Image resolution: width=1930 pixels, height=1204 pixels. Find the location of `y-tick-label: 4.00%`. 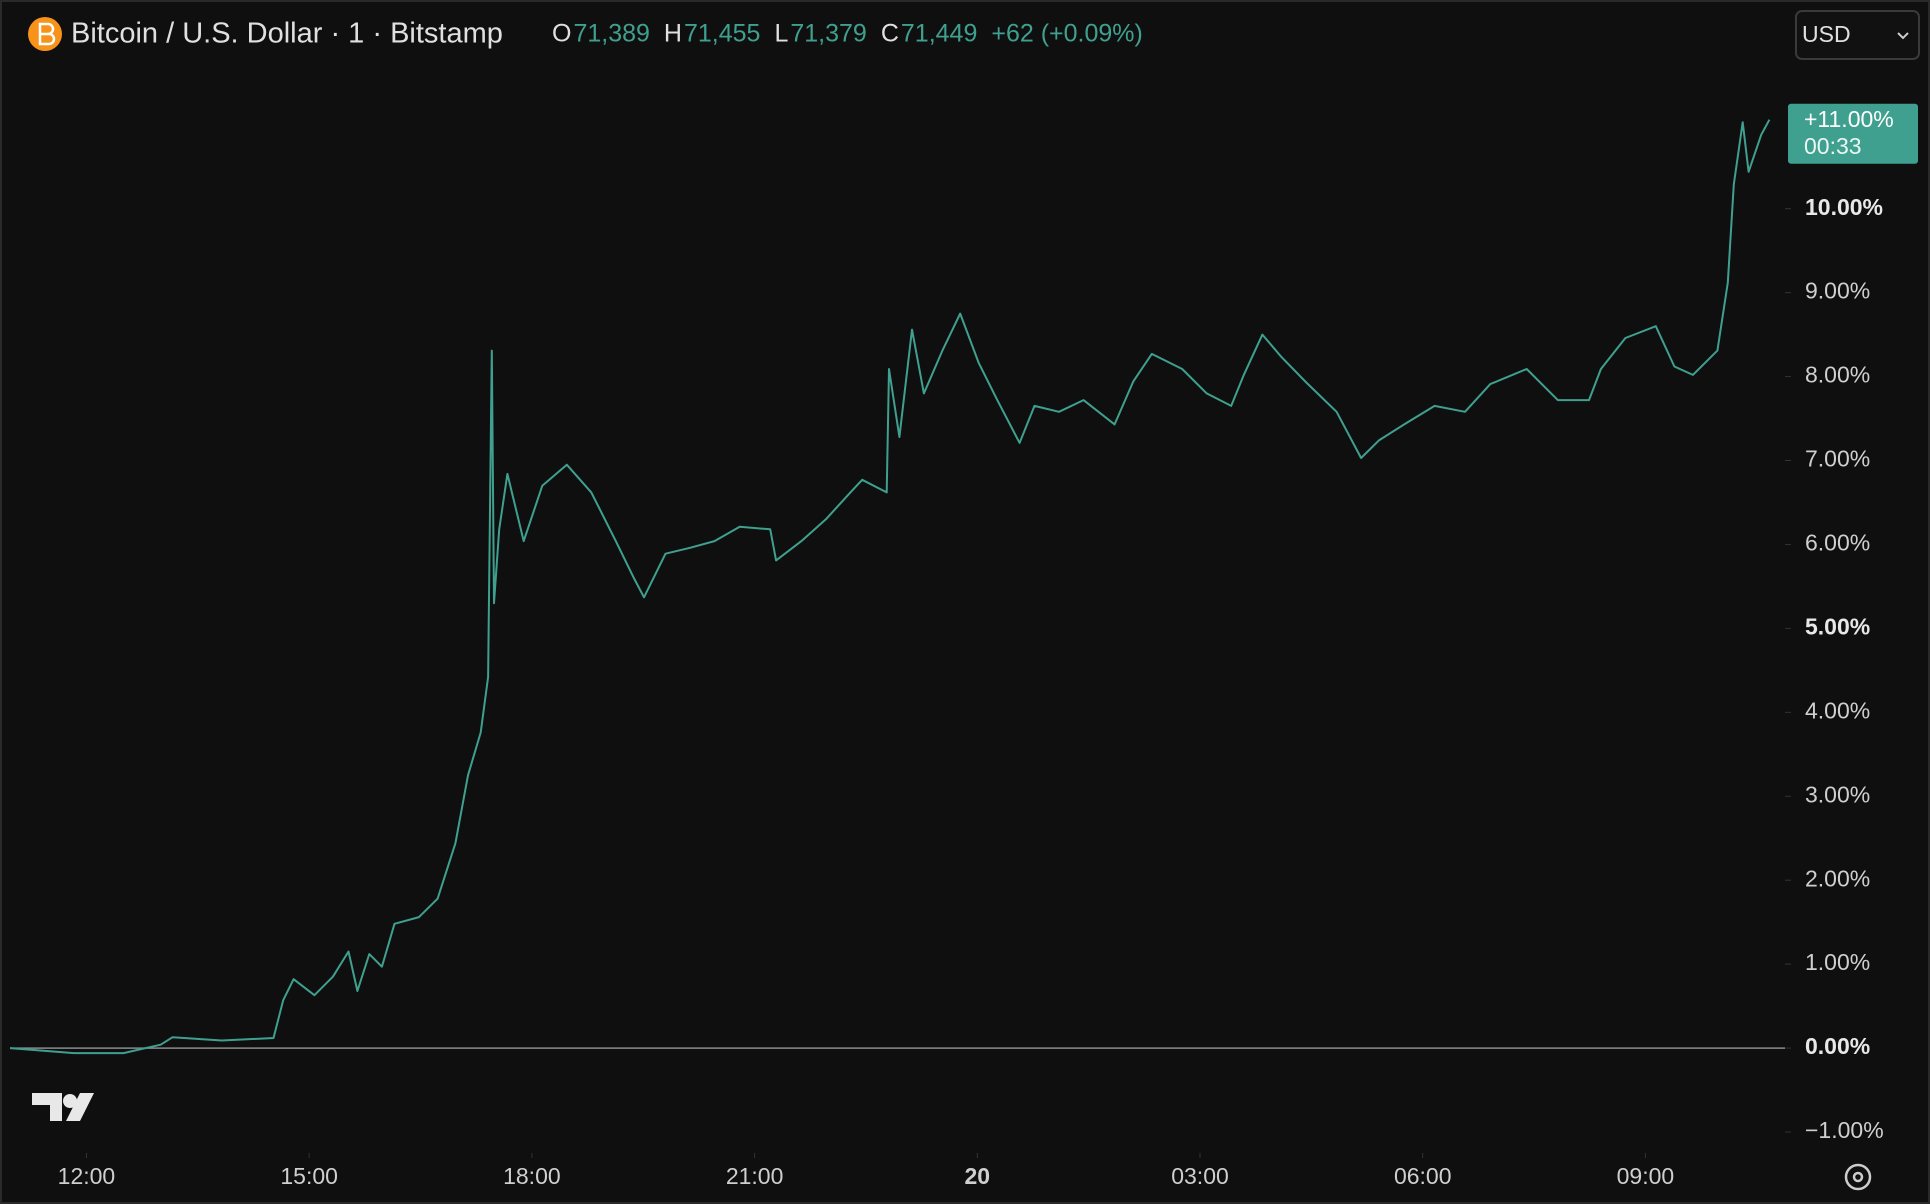

y-tick-label: 4.00% is located at coordinates (1837, 710).